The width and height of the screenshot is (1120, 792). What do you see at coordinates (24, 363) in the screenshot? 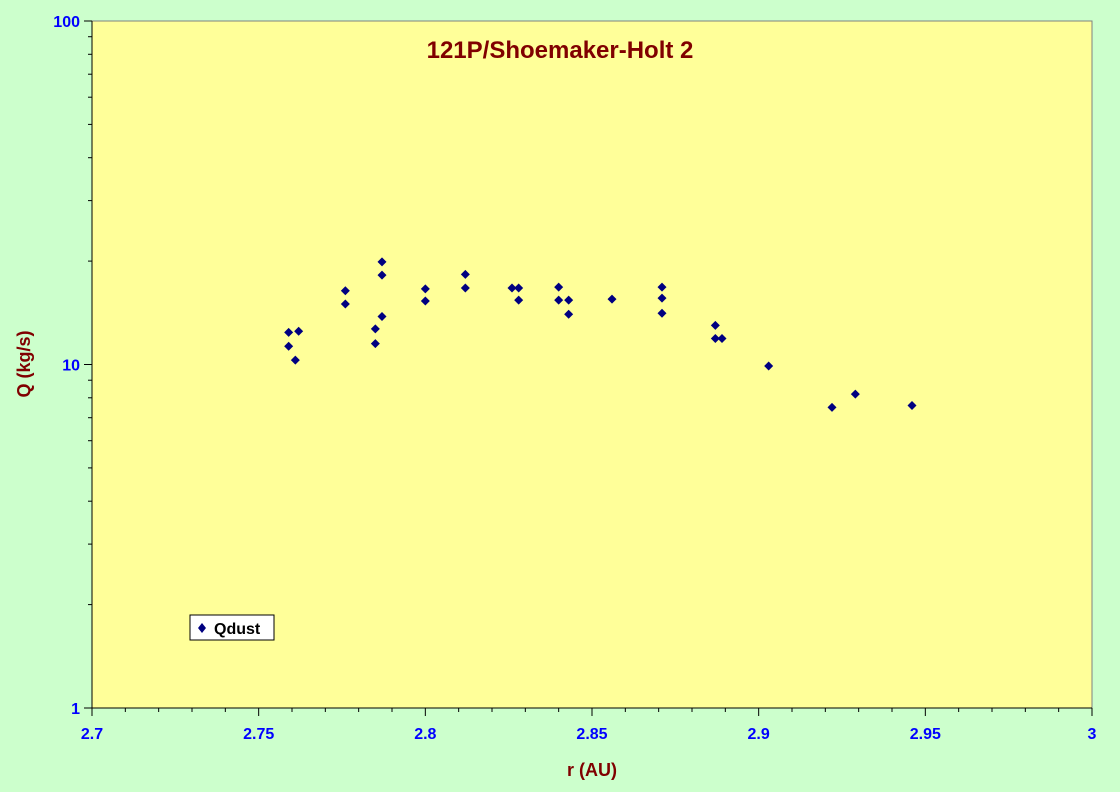
I see `y-axis-label: Q (kg/s)` at bounding box center [24, 363].